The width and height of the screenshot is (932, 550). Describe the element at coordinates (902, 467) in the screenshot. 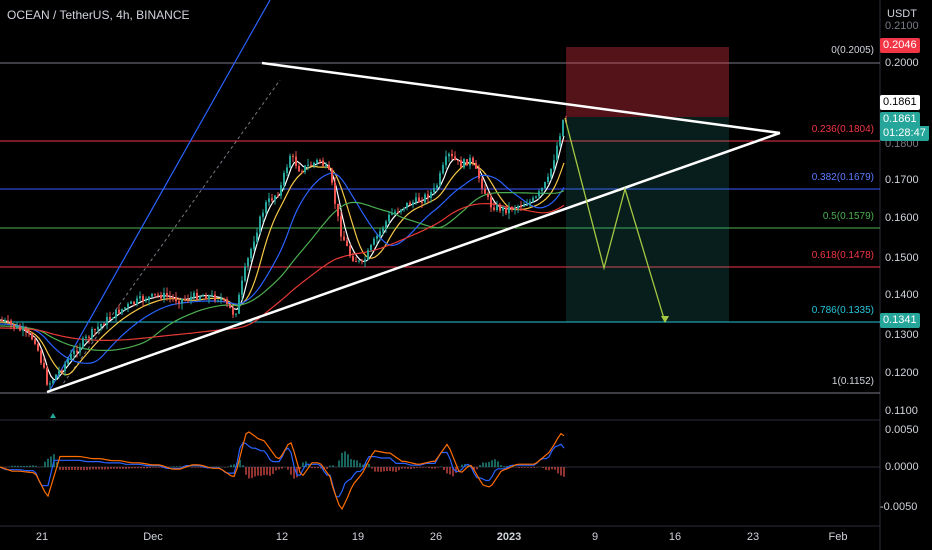

I see `macd-tick: 0.0000` at that location.